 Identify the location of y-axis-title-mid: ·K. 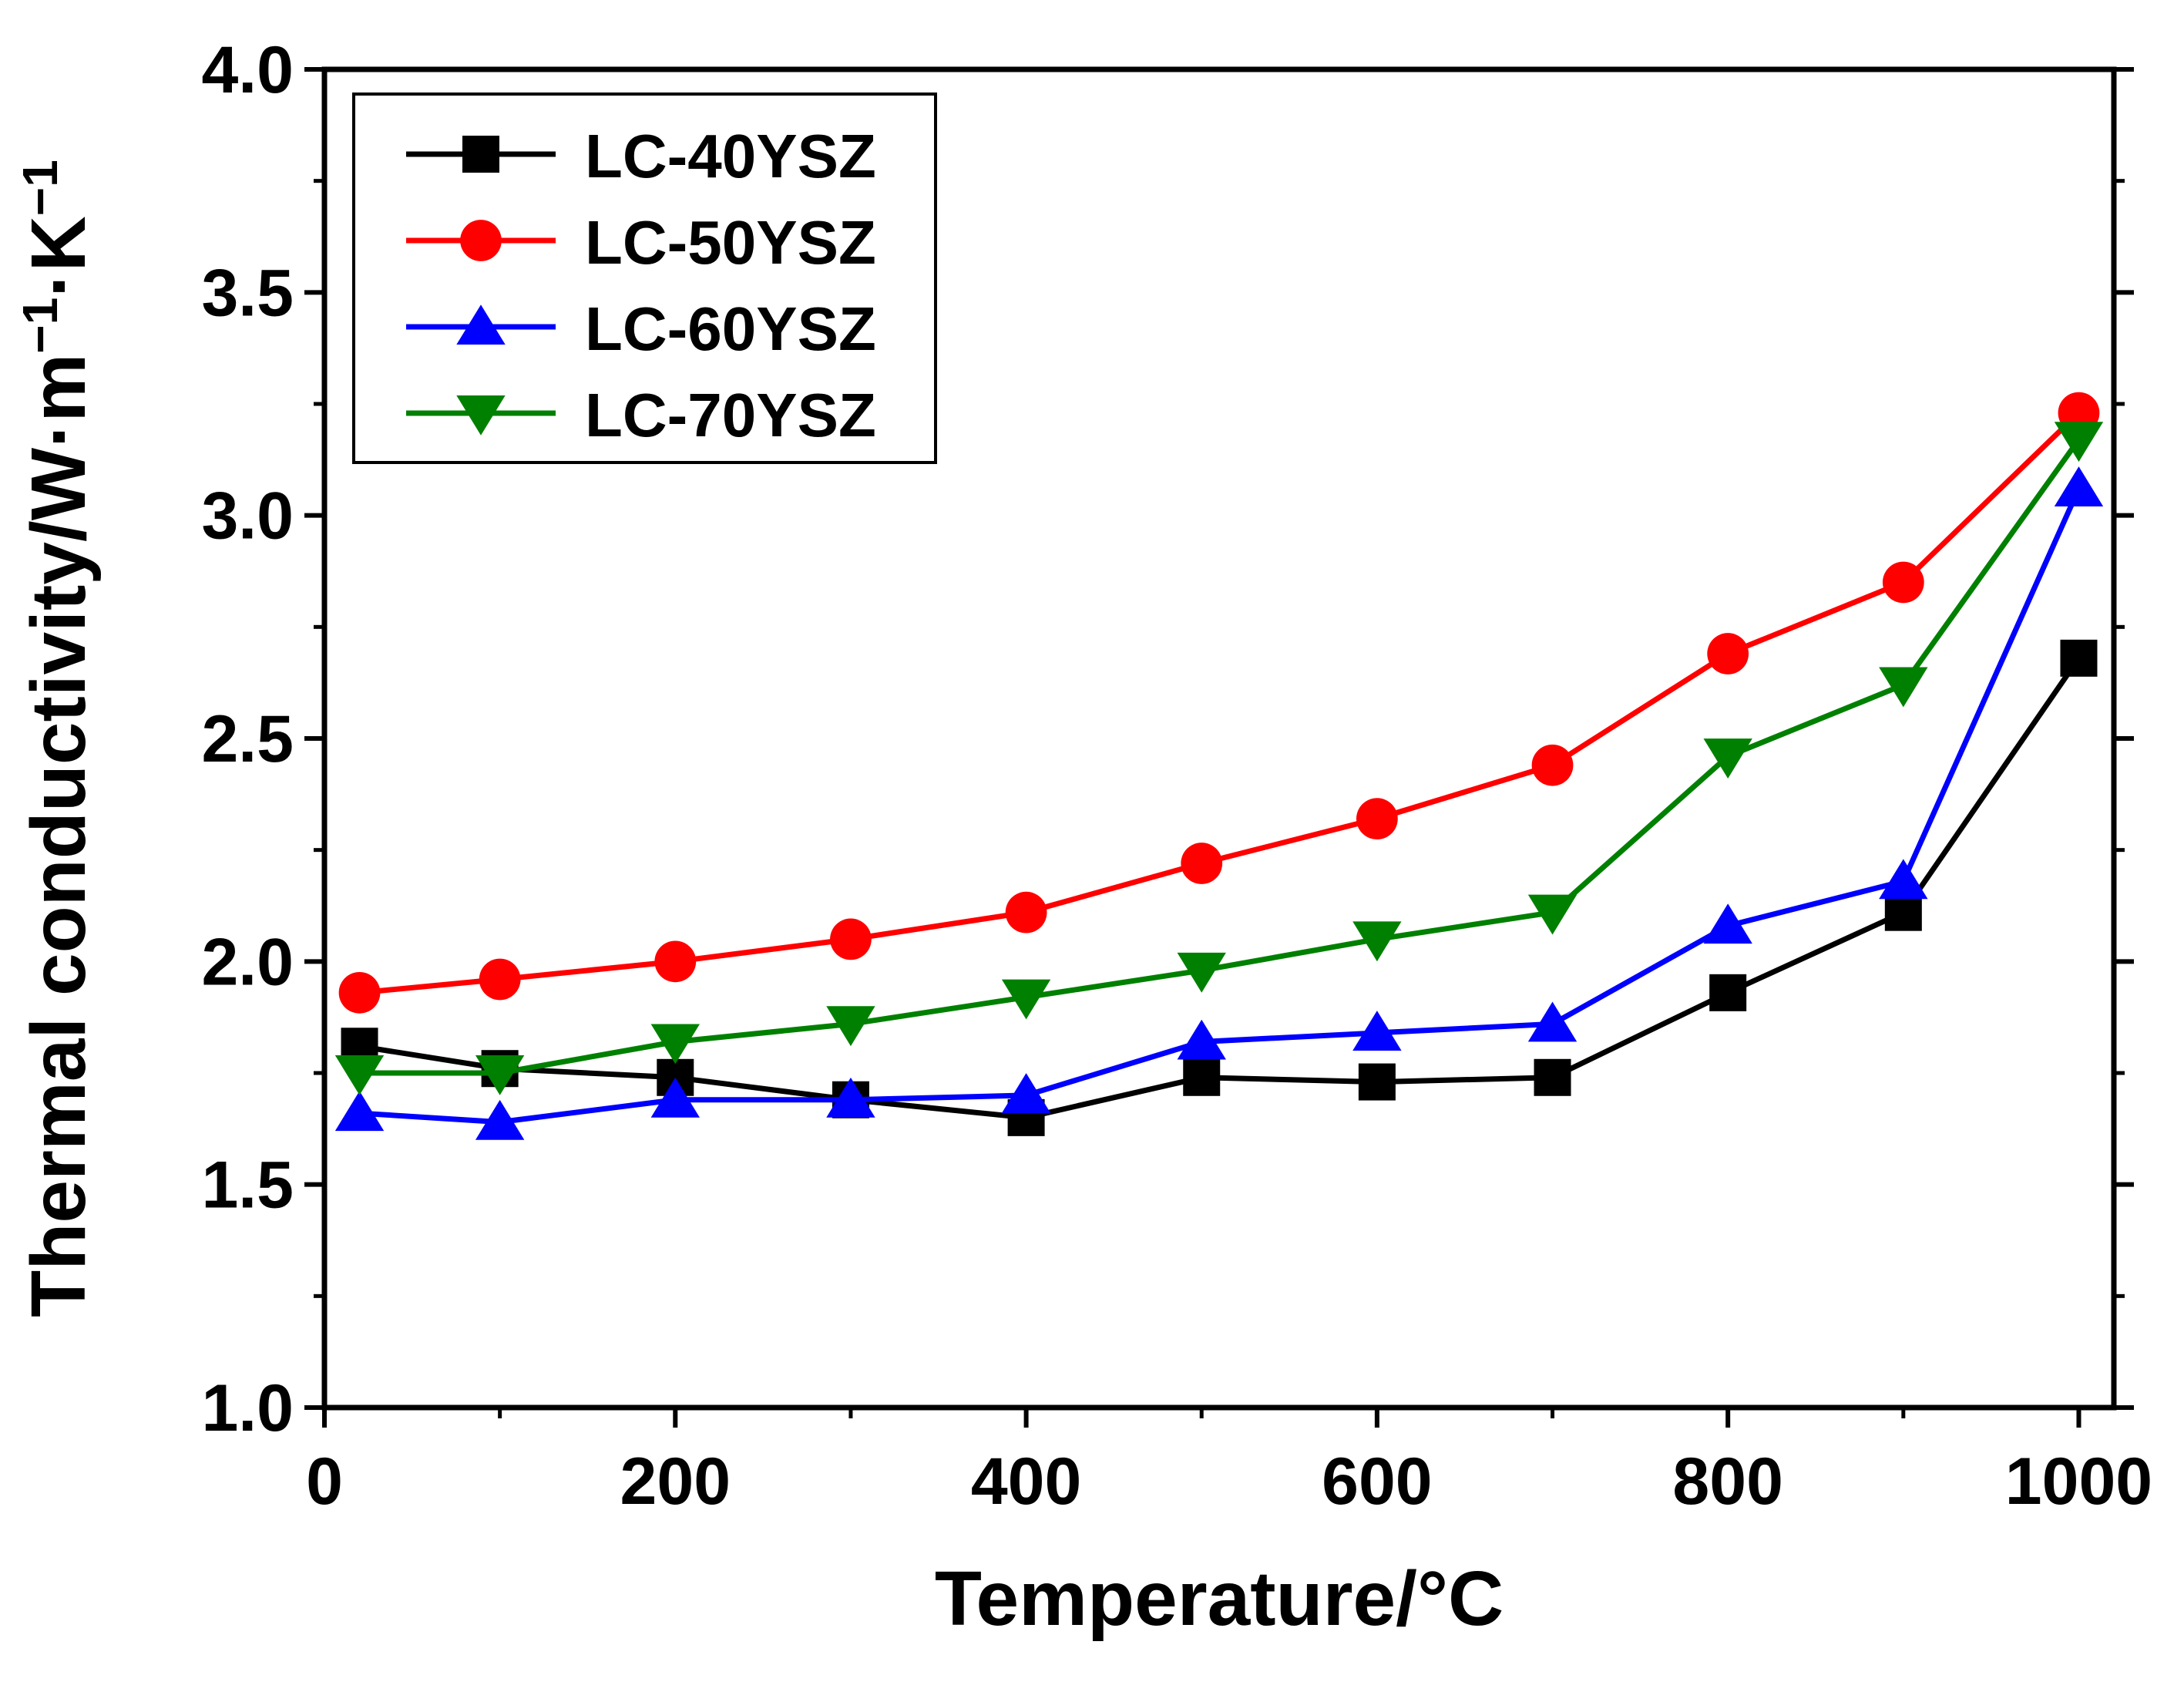
(59, 257).